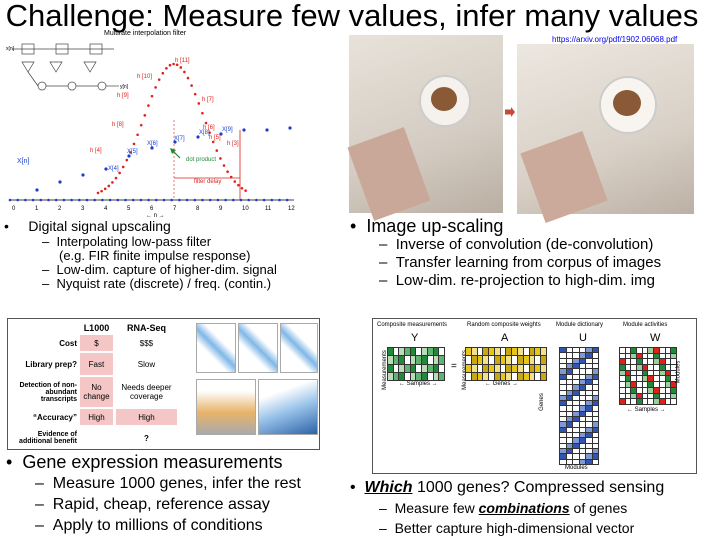  What do you see at coordinates (221, 209) in the screenshot?
I see `axis-tick-label: 9` at bounding box center [221, 209].